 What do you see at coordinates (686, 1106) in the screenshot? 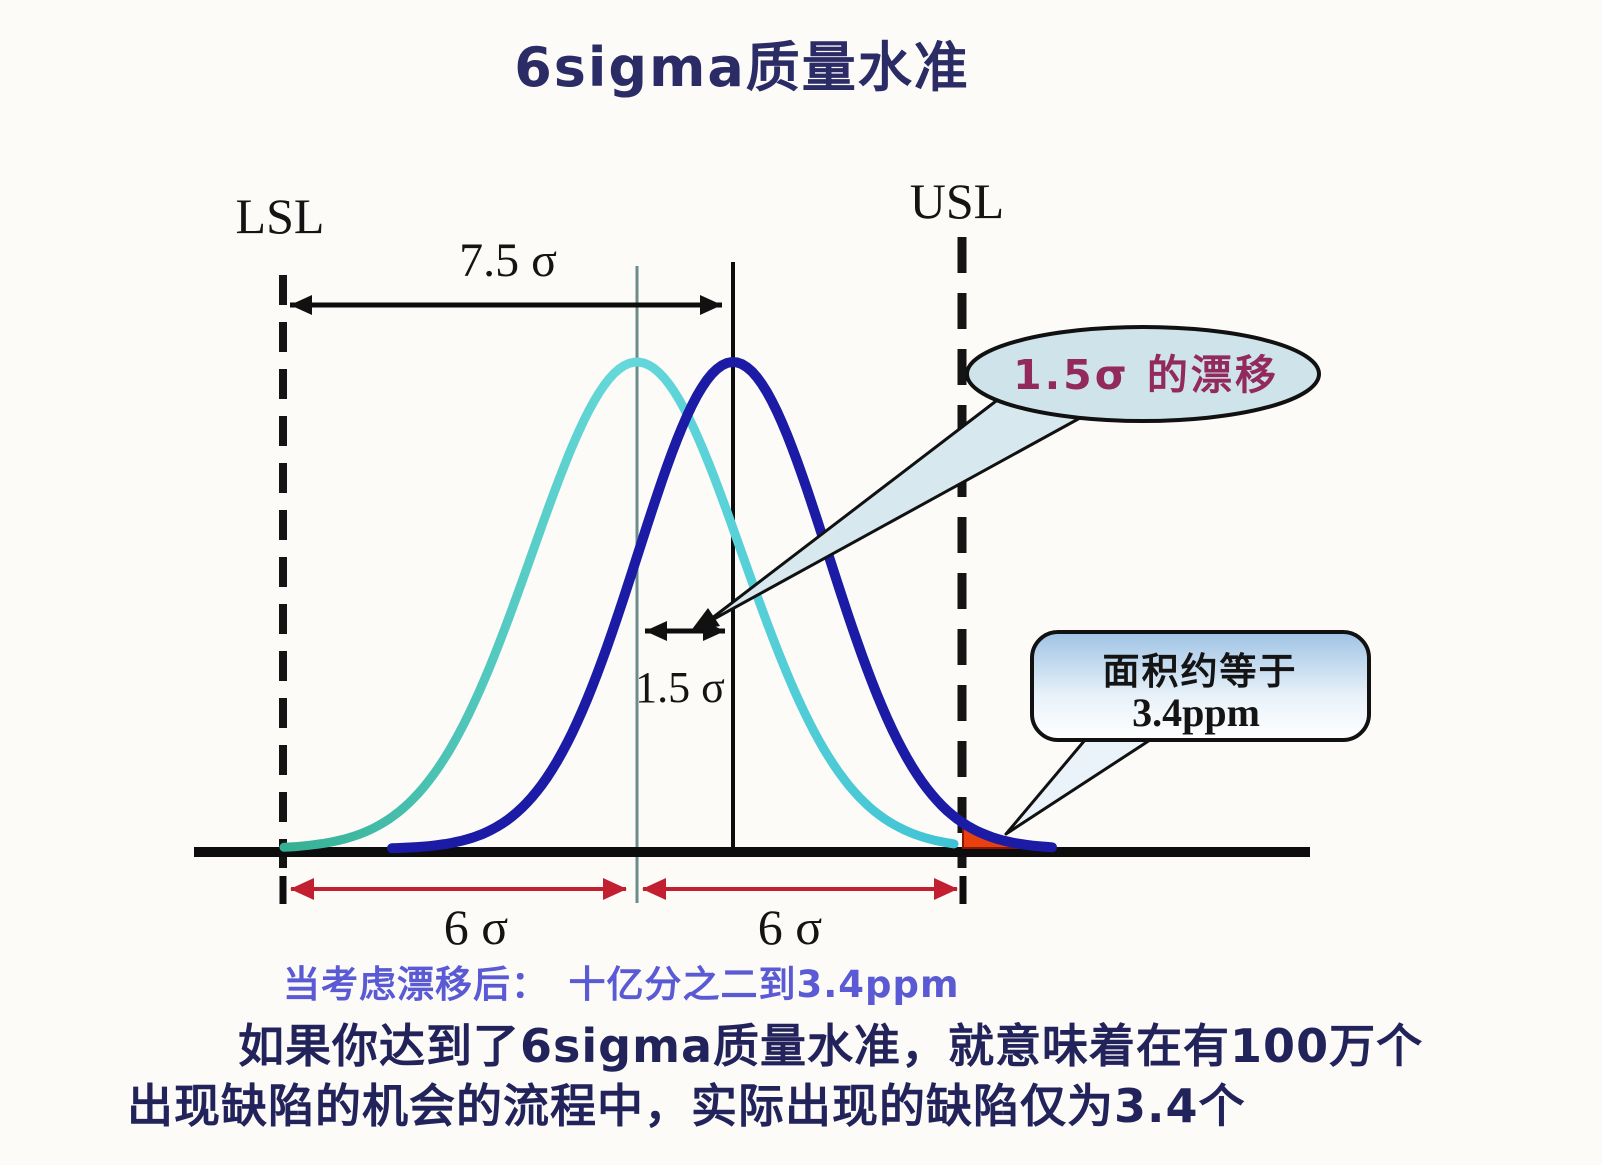
I see `footer-text-line2: 出现缺陷的机会的流程中，实际出现的缺陷仅为3.4个` at bounding box center [686, 1106].